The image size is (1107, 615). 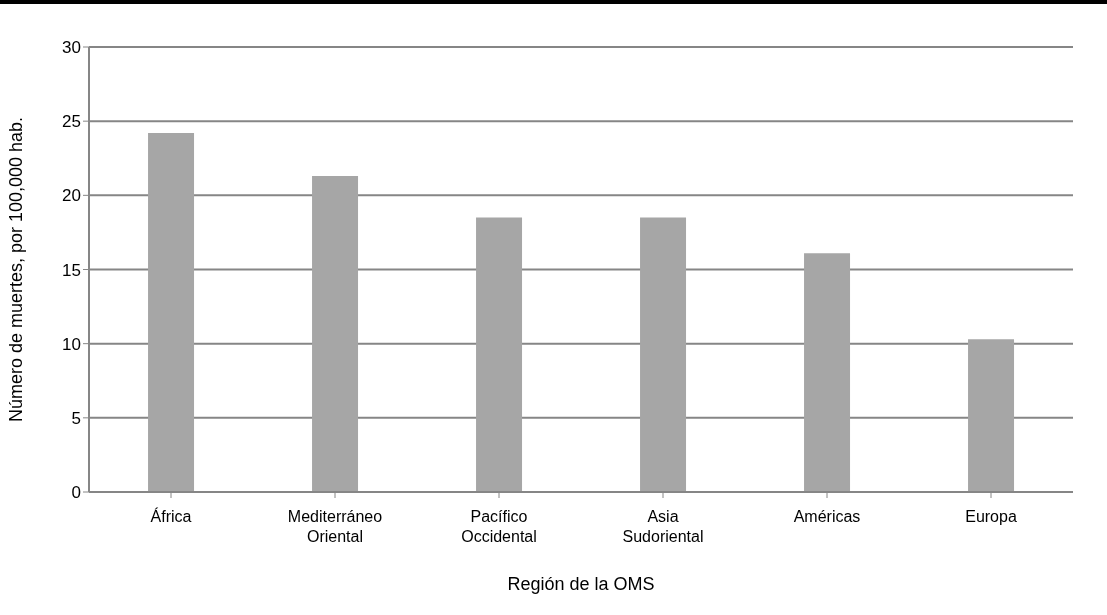 What do you see at coordinates (499, 526) in the screenshot?
I see `x-tick-label: Pacífico Occidental` at bounding box center [499, 526].